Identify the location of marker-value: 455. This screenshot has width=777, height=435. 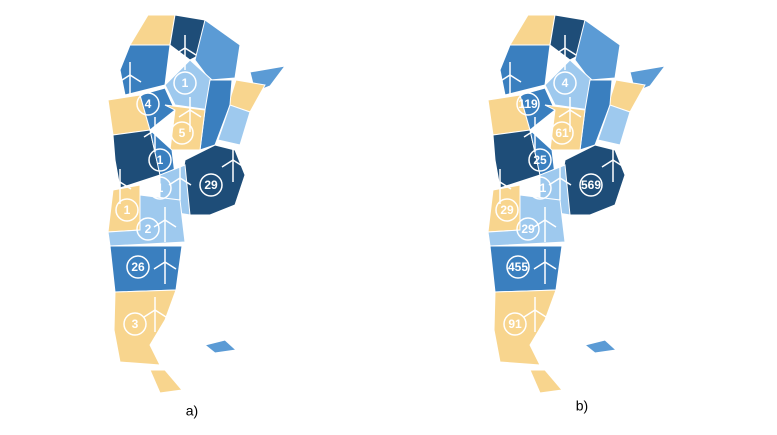
(518, 267).